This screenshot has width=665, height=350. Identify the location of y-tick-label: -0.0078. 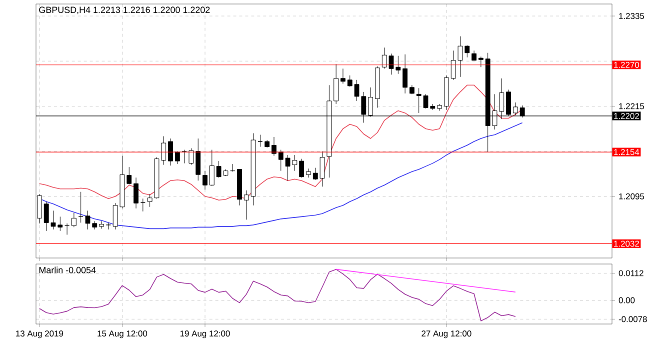
(632, 319).